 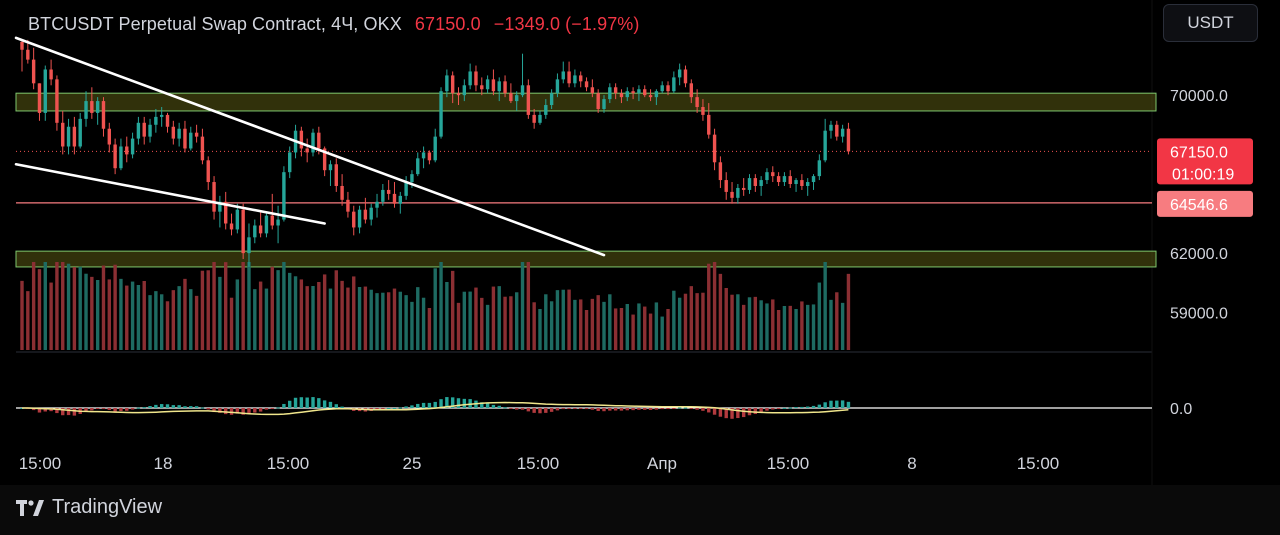 I want to click on symbol-title: BTCUSDT Perpetual Swap Contract, 4Ч, OKX, so click(x=215, y=24).